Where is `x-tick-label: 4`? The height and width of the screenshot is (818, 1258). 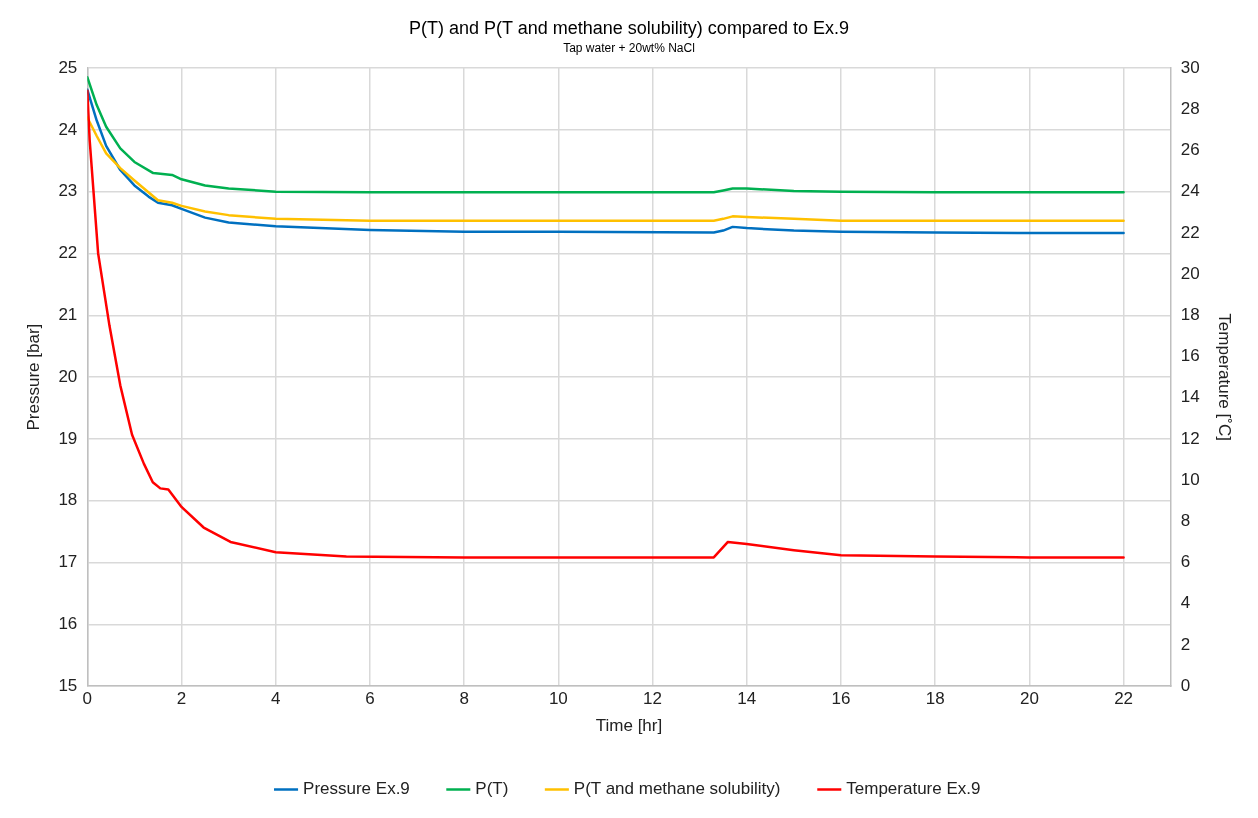
x-tick-label: 4 is located at coordinates (275, 699).